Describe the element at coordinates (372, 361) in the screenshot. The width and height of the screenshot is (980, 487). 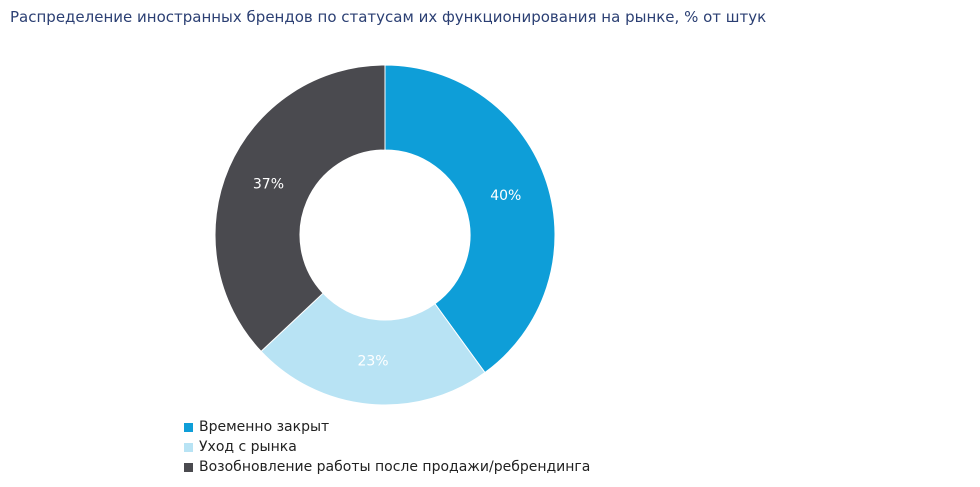
I see `data-label: 23%` at that location.